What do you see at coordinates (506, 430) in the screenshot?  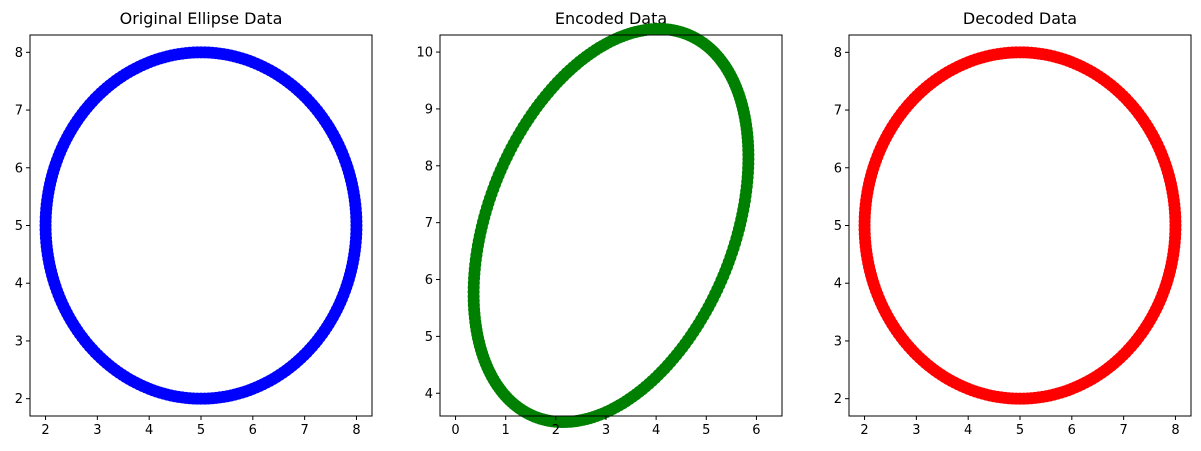 I see `x-tick-label: 1` at bounding box center [506, 430].